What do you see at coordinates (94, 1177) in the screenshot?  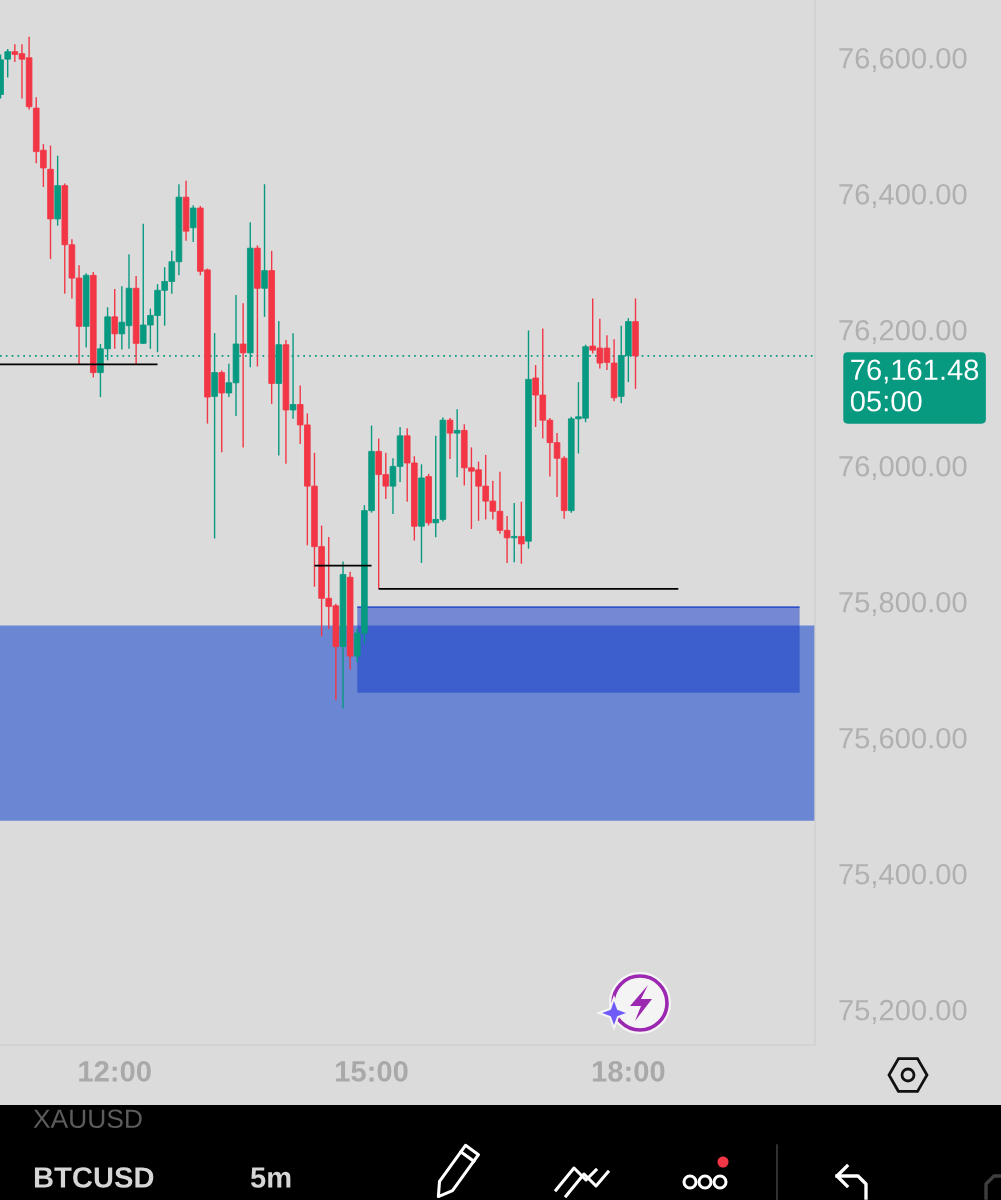 I see `text: BTCUSD` at bounding box center [94, 1177].